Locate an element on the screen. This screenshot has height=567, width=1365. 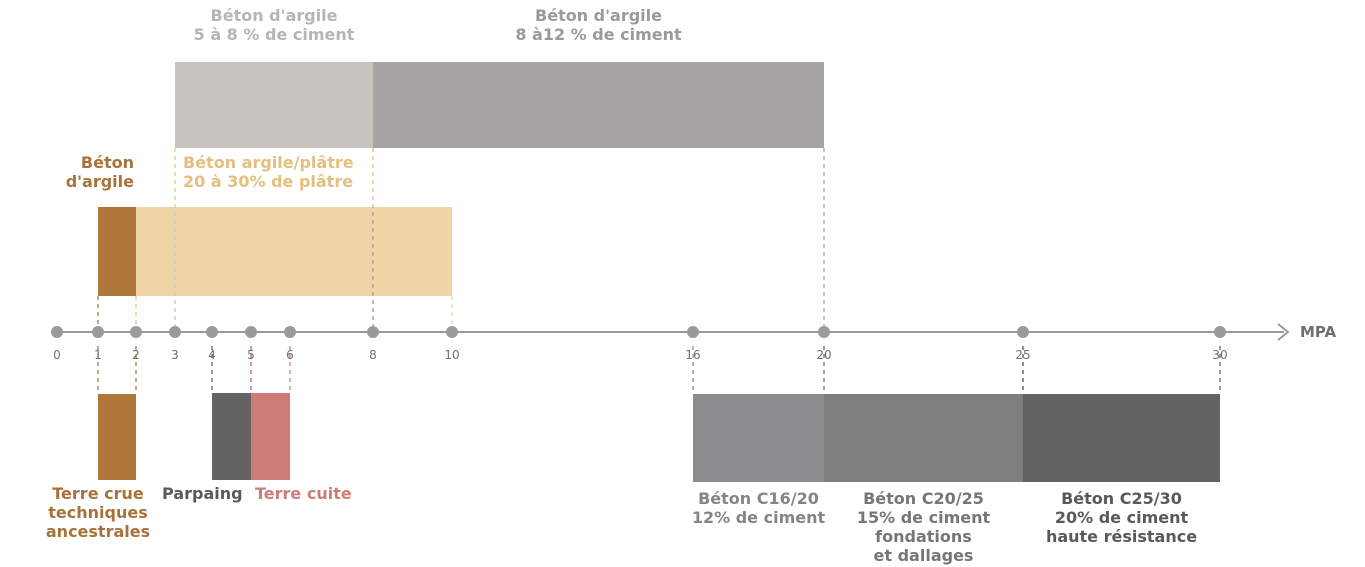
axis-tick-label: 25 is located at coordinates (1022, 355).